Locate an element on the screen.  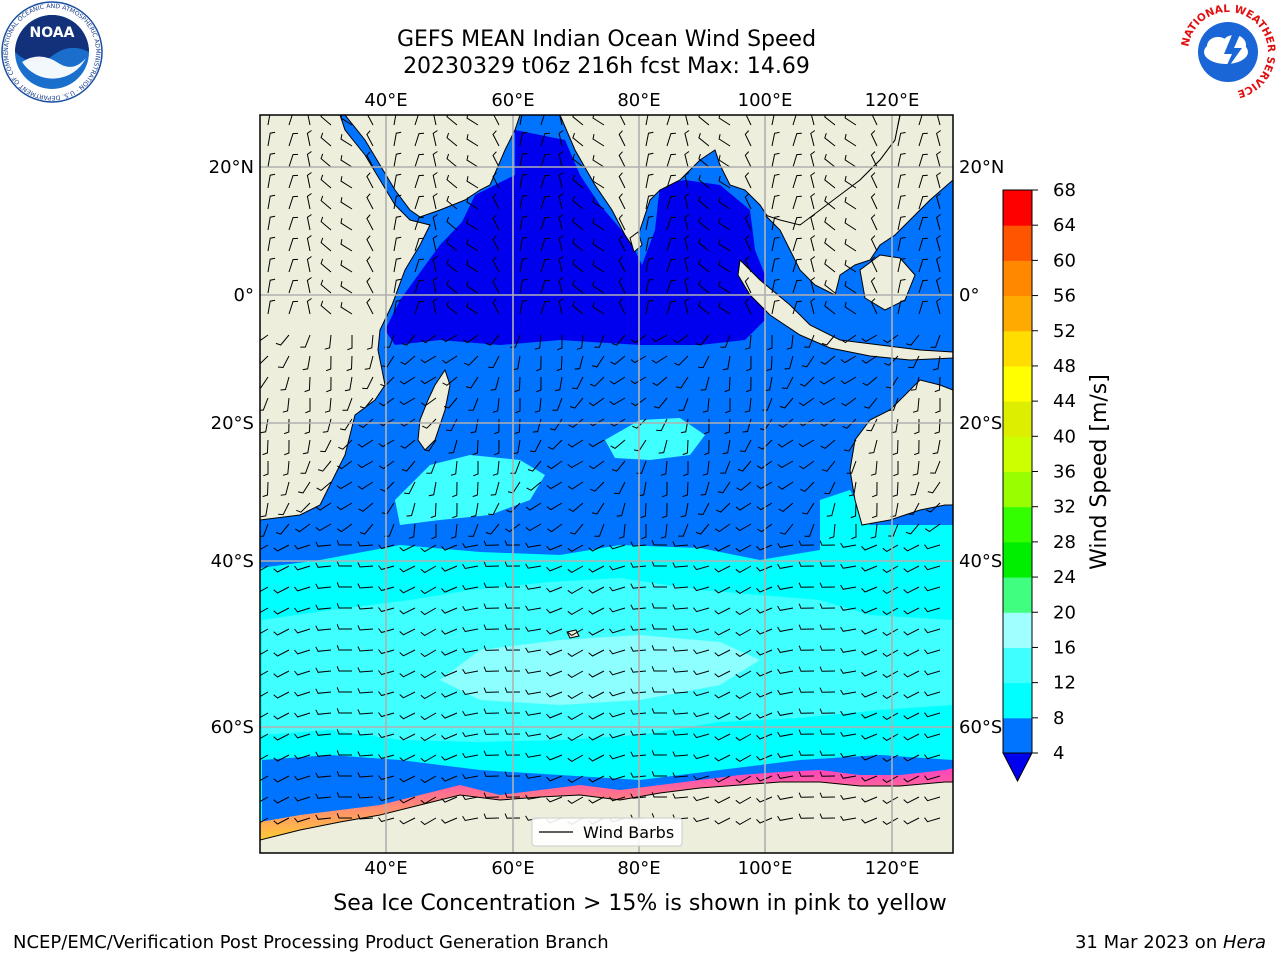
lon-tick-bottom-120e: 120°E is located at coordinates (892, 868).